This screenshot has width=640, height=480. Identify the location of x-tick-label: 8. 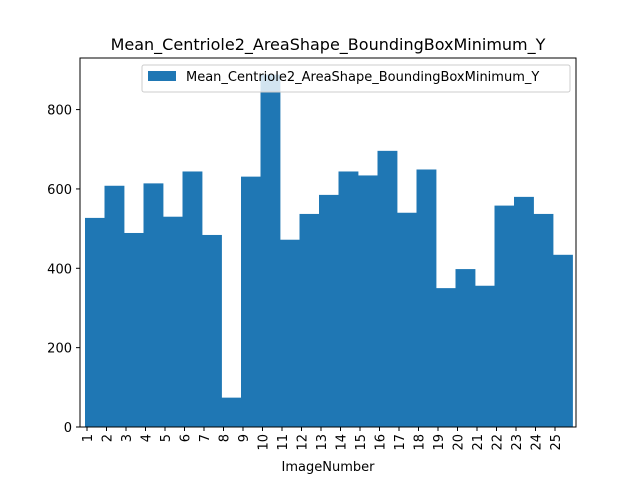
(225, 438).